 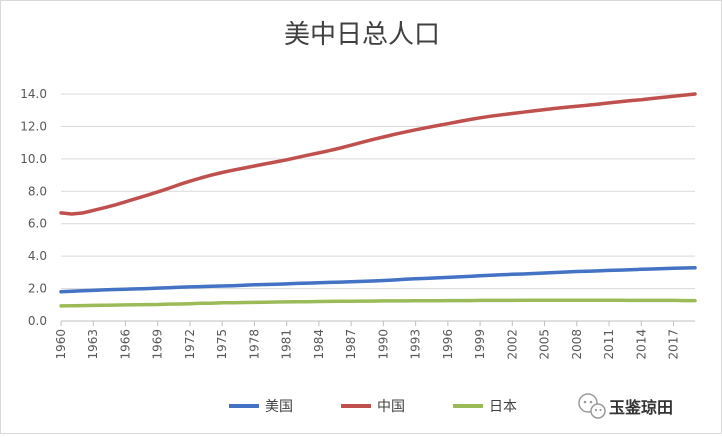 What do you see at coordinates (33, 207) in the screenshot?
I see `y-axis-ticks: 0.0 2.0 4.0 6.0 8.0 10.0 12.0 14.0` at bounding box center [33, 207].